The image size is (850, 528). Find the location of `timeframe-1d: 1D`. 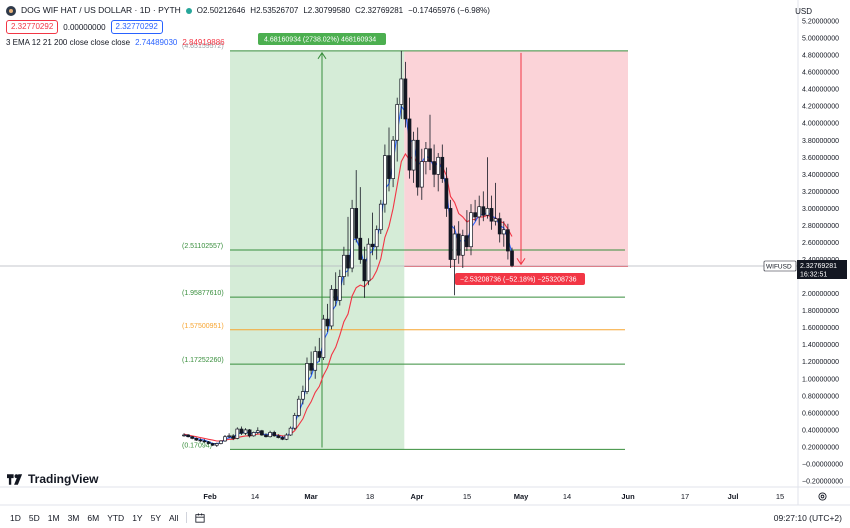

timeframe-1d: 1D is located at coordinates (15, 517).